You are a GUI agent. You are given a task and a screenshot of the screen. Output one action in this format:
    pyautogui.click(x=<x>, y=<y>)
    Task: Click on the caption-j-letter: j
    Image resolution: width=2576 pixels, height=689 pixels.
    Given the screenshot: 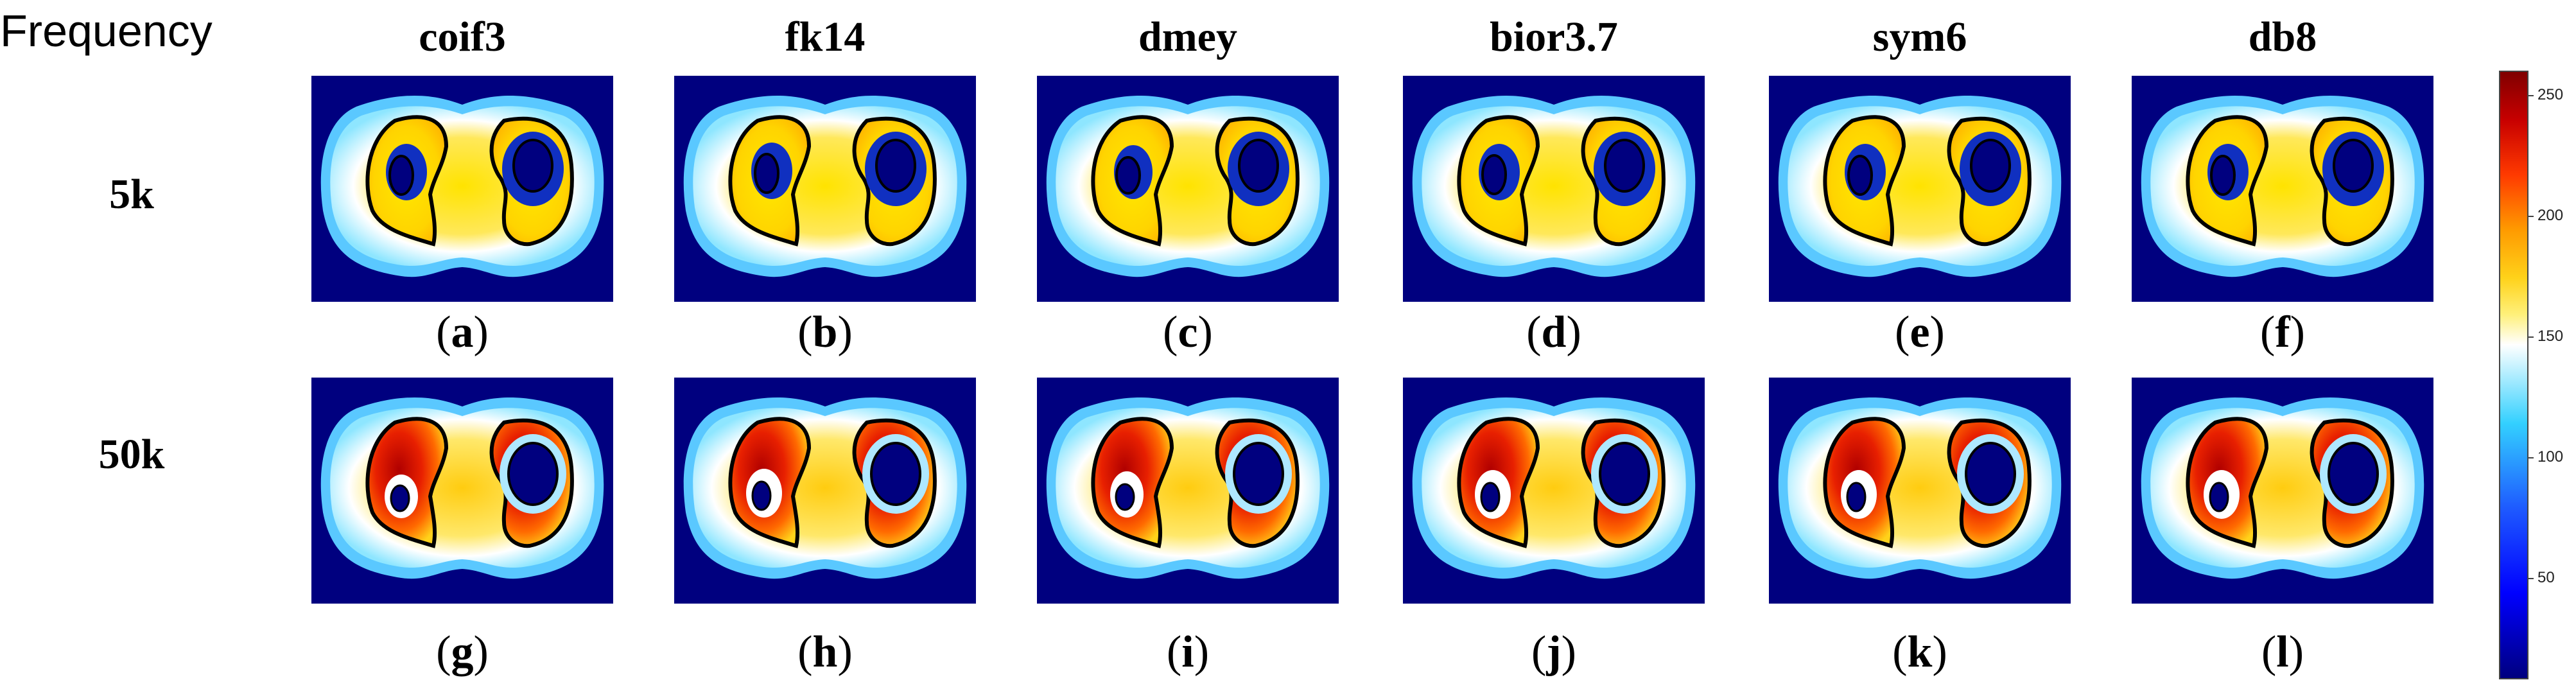 What is the action you would take?
    pyautogui.click(x=1554, y=652)
    